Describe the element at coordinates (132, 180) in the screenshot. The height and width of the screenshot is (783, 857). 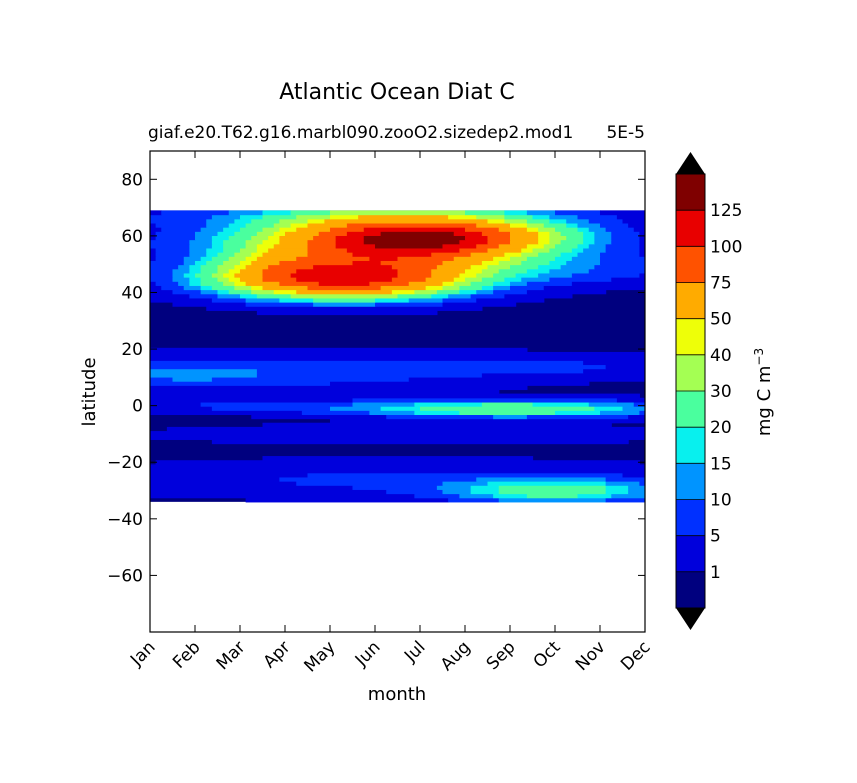
I see `y-tick-label: 80` at that location.